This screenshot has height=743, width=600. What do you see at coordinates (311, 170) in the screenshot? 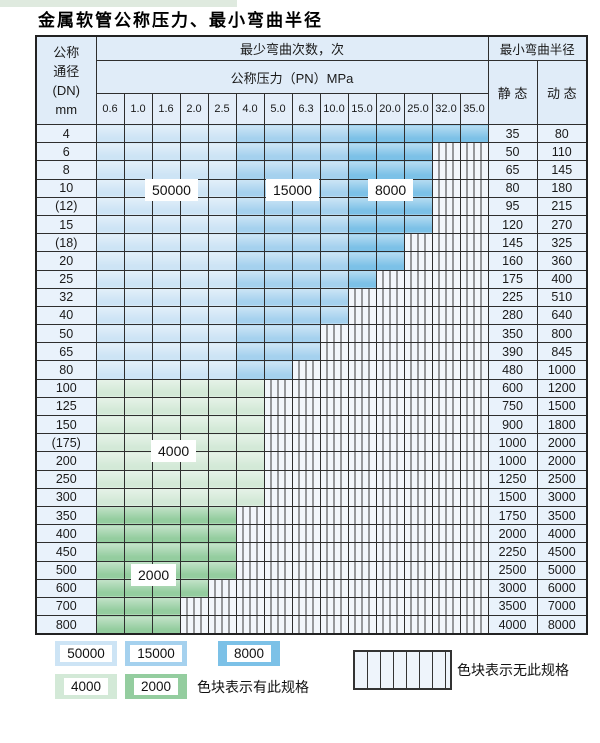
I see `table-row: 8 65 145` at bounding box center [311, 170].